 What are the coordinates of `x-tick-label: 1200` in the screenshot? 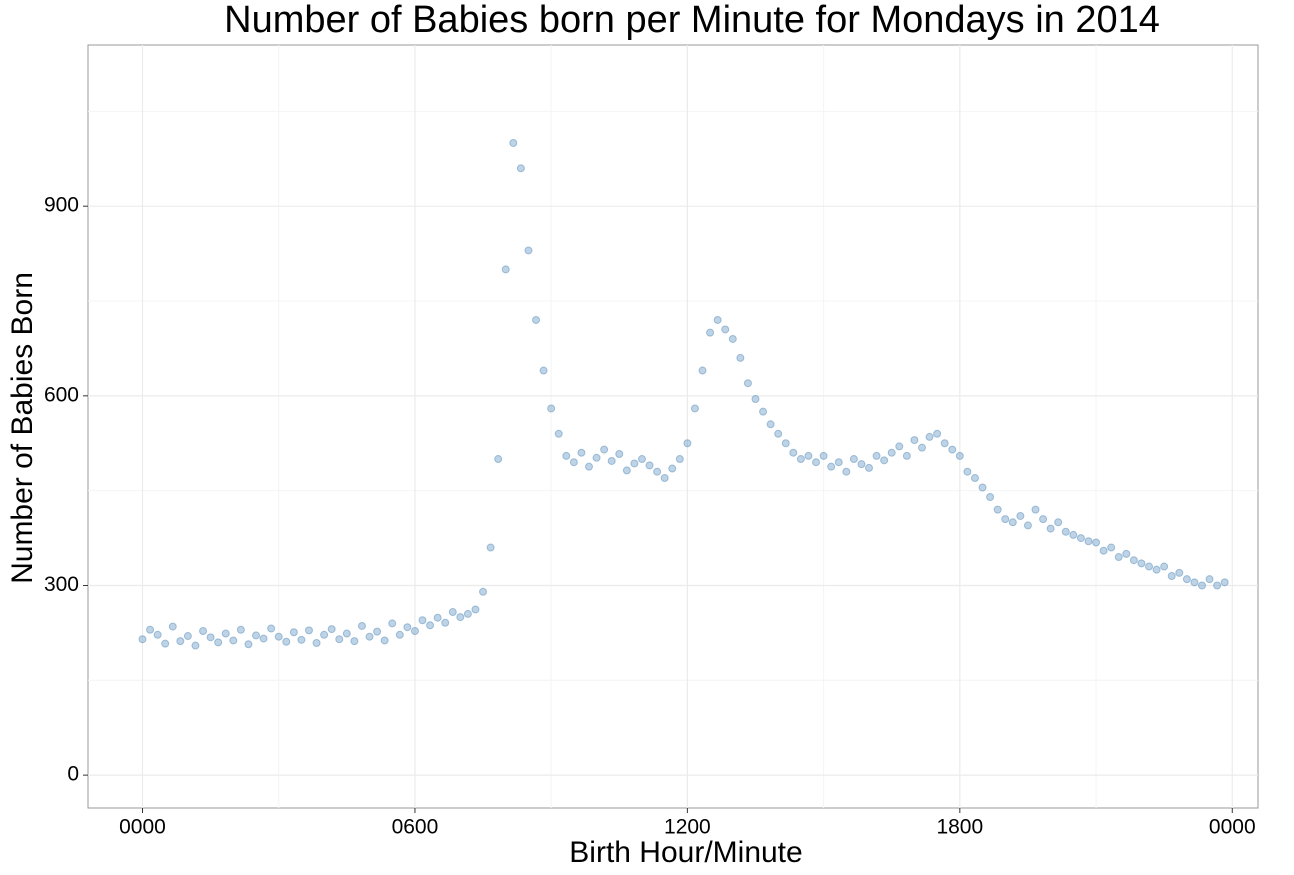 It's located at (687, 827).